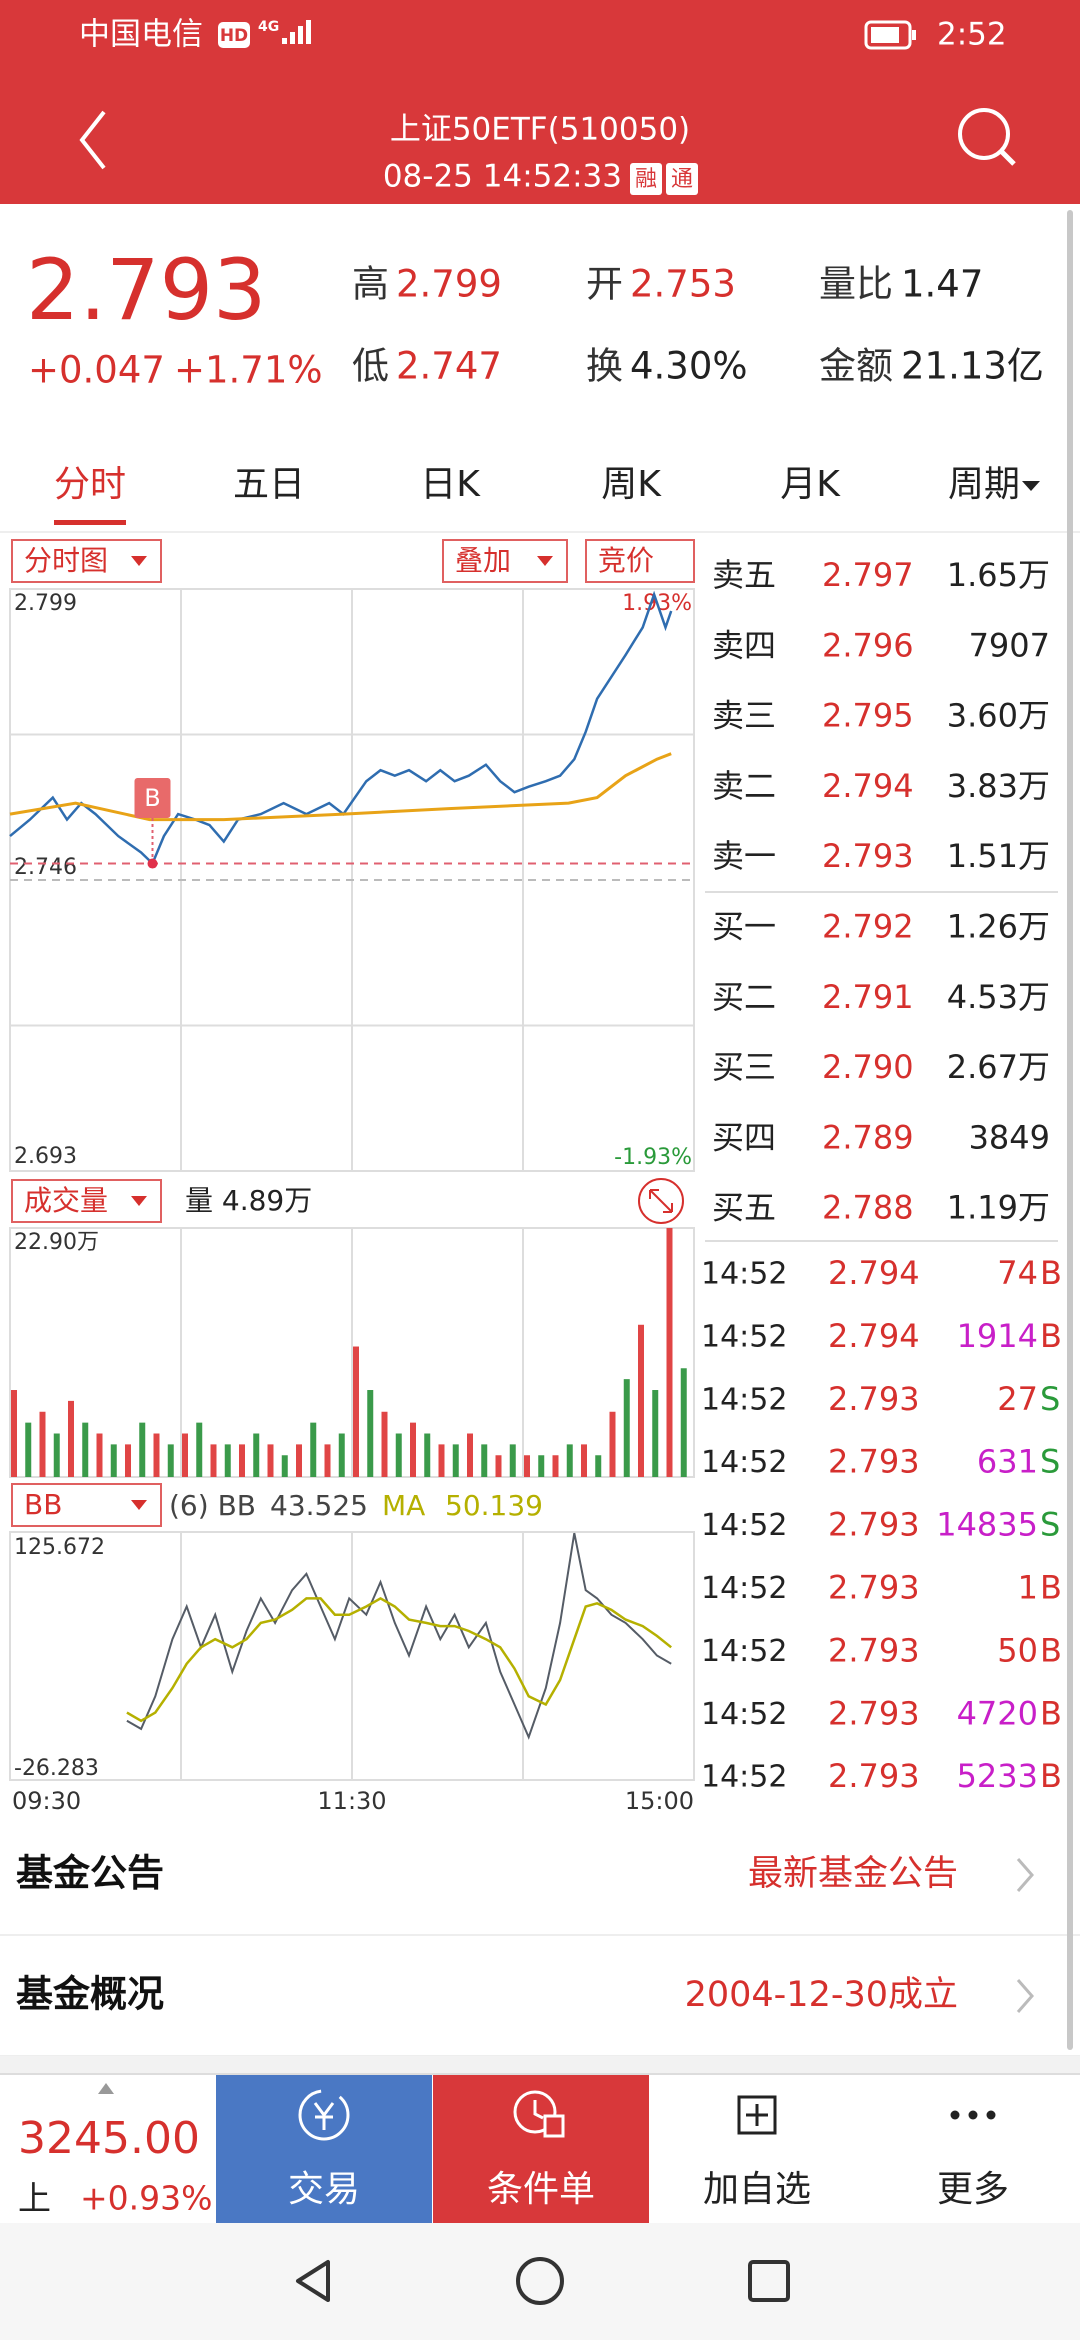  Describe the element at coordinates (997, 1713) in the screenshot. I see `trade-volume: 4720` at that location.